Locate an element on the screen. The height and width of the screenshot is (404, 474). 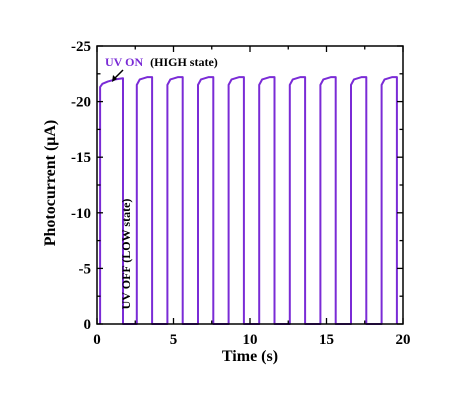
uv-on-annotation: UV ON (HIGH state) is located at coordinates (161, 62).